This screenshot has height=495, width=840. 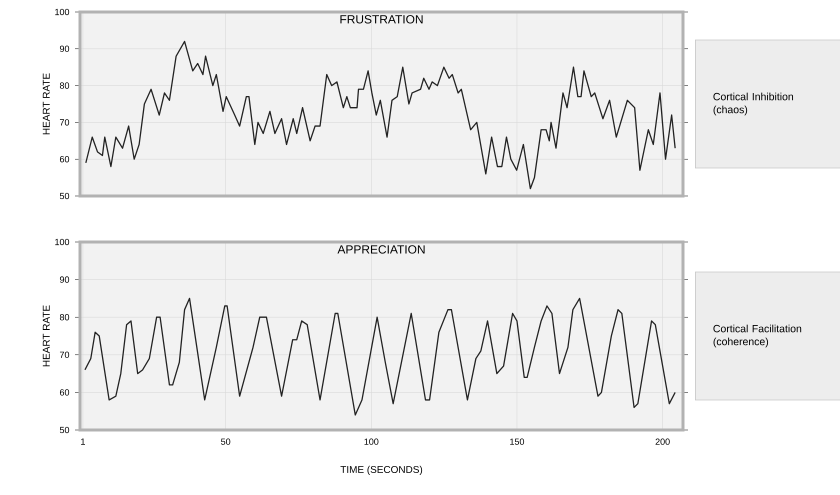 What do you see at coordinates (517, 441) in the screenshot?
I see `x-tick-label: 150` at bounding box center [517, 441].